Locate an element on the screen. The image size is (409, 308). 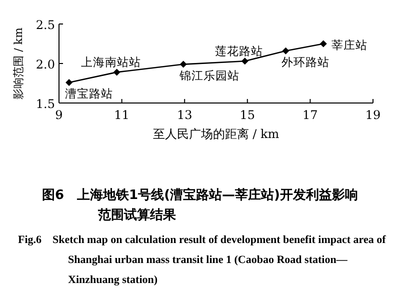
text: 图6 上海地铁1号线(漕宝路站—莘庄站)开发利益影响范围试算结果 is located at coordinates (200, 205).